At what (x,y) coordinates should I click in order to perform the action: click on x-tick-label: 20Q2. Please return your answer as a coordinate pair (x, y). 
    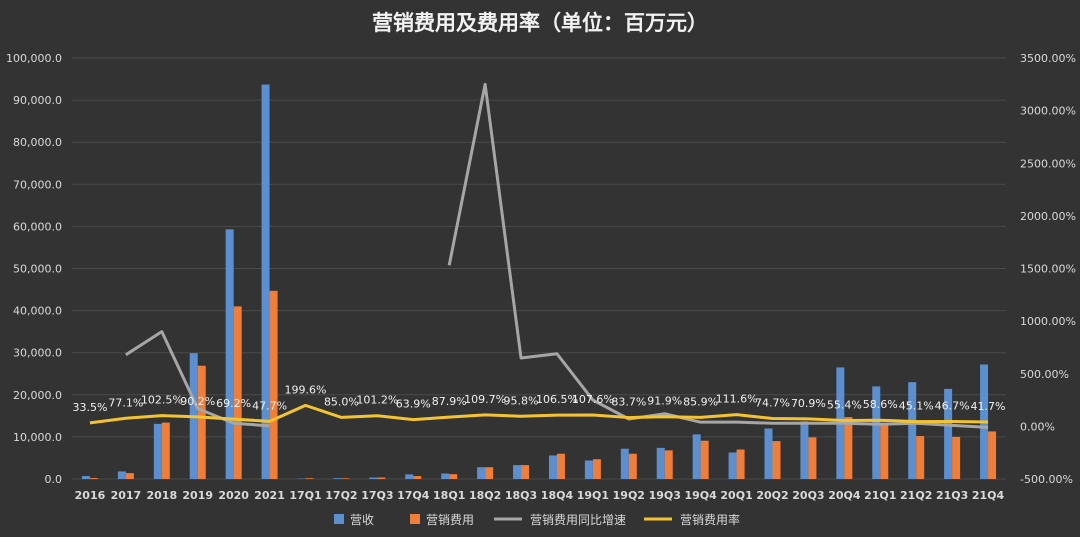
    Looking at the image, I should click on (772, 495).